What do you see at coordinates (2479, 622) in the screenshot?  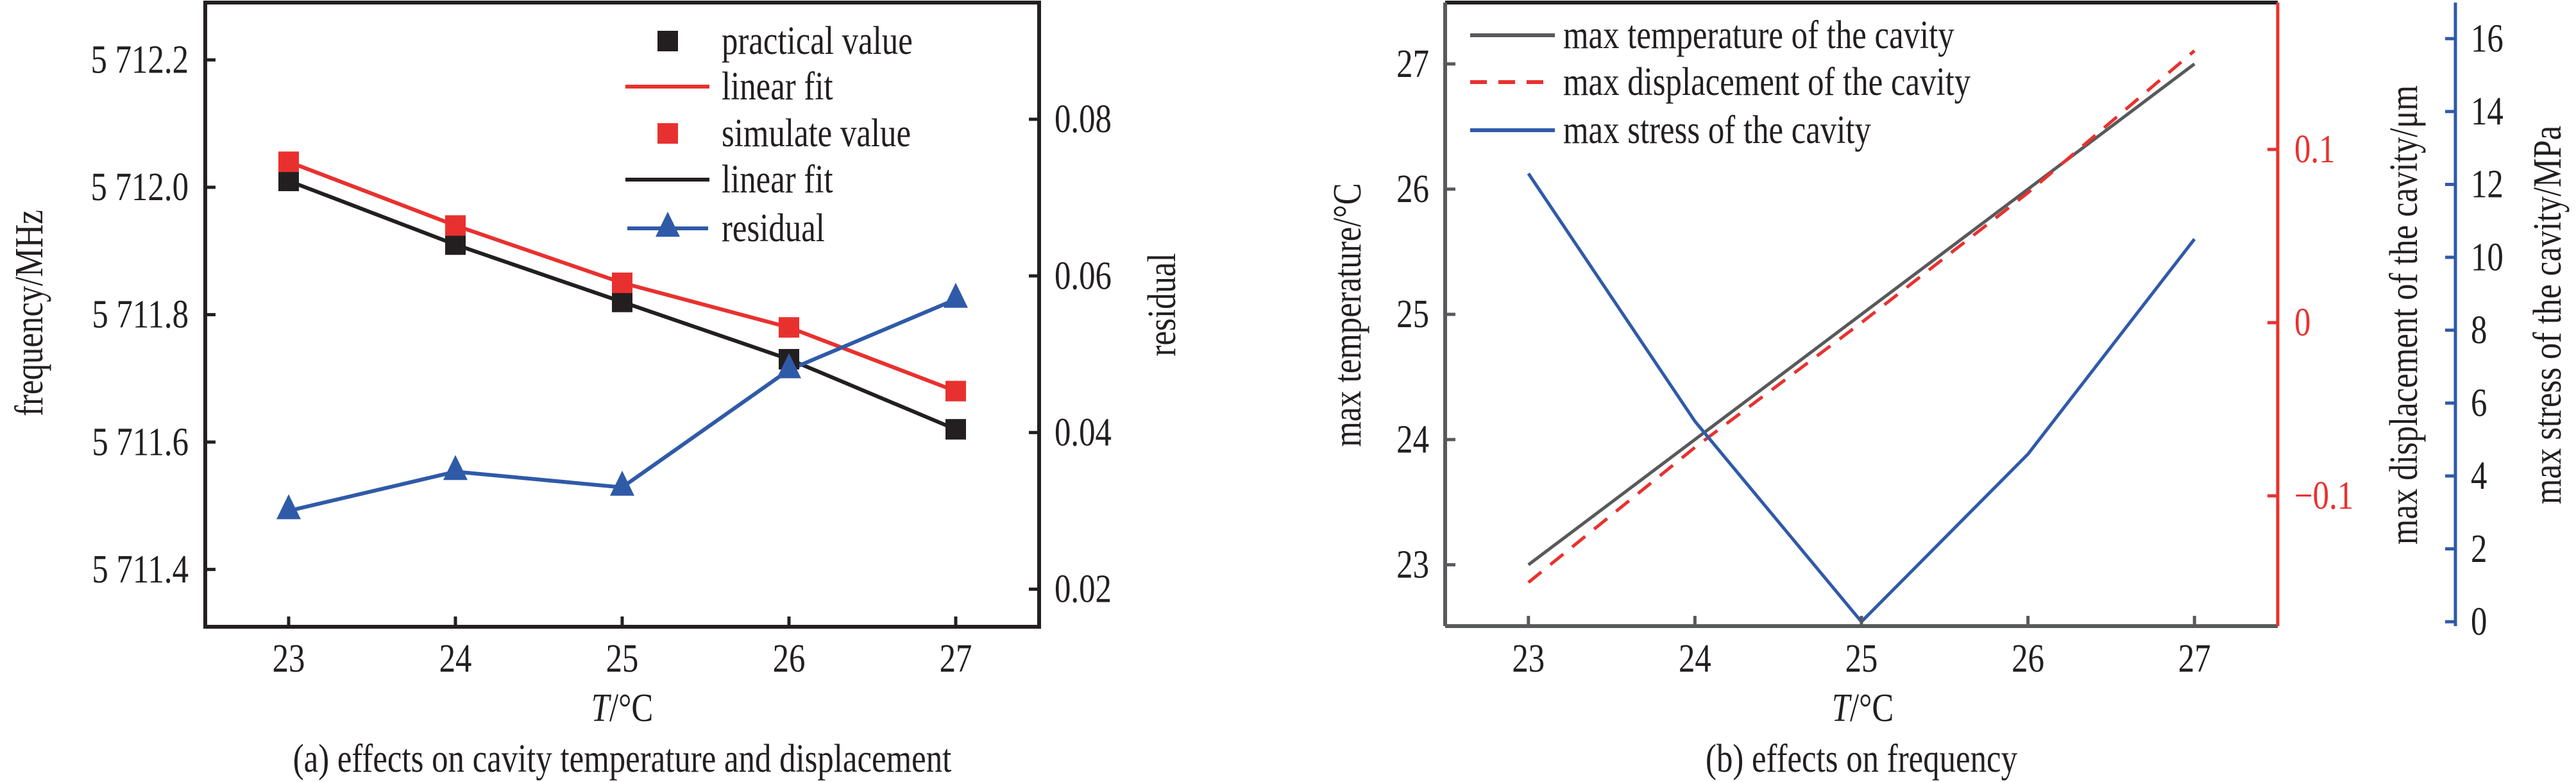 I see `y-right2-tick-label: 0` at bounding box center [2479, 622].